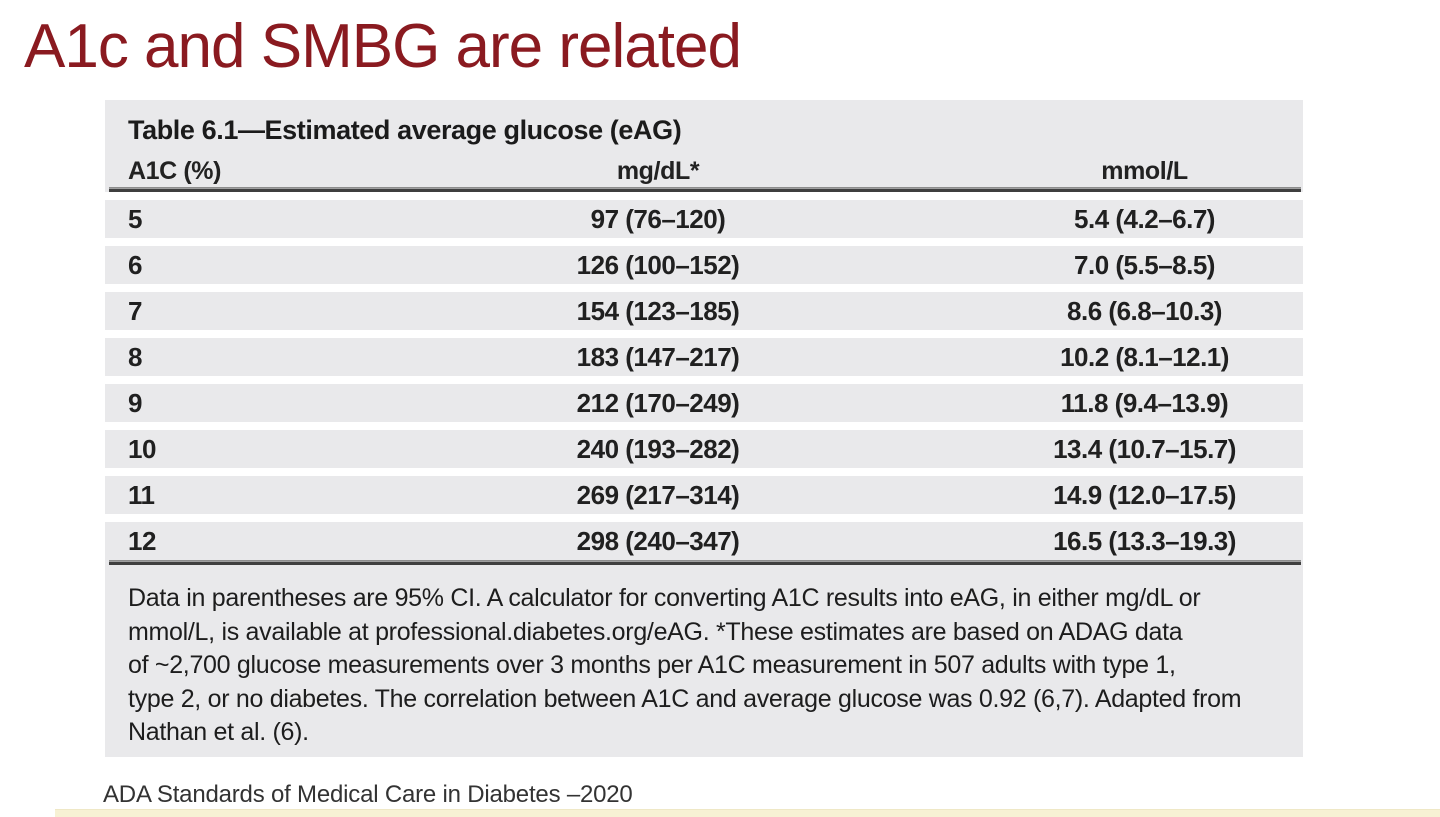 The image size is (1440, 817). Describe the element at coordinates (747, 813) in the screenshot. I see `bottom-accent-strip` at that location.